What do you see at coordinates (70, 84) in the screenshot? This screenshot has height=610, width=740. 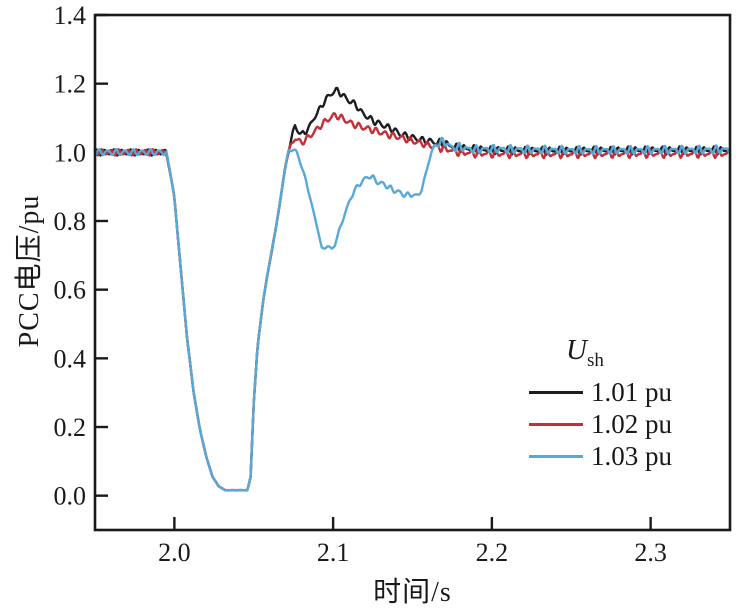 I see `y-tick-label: 1.2` at bounding box center [70, 84].